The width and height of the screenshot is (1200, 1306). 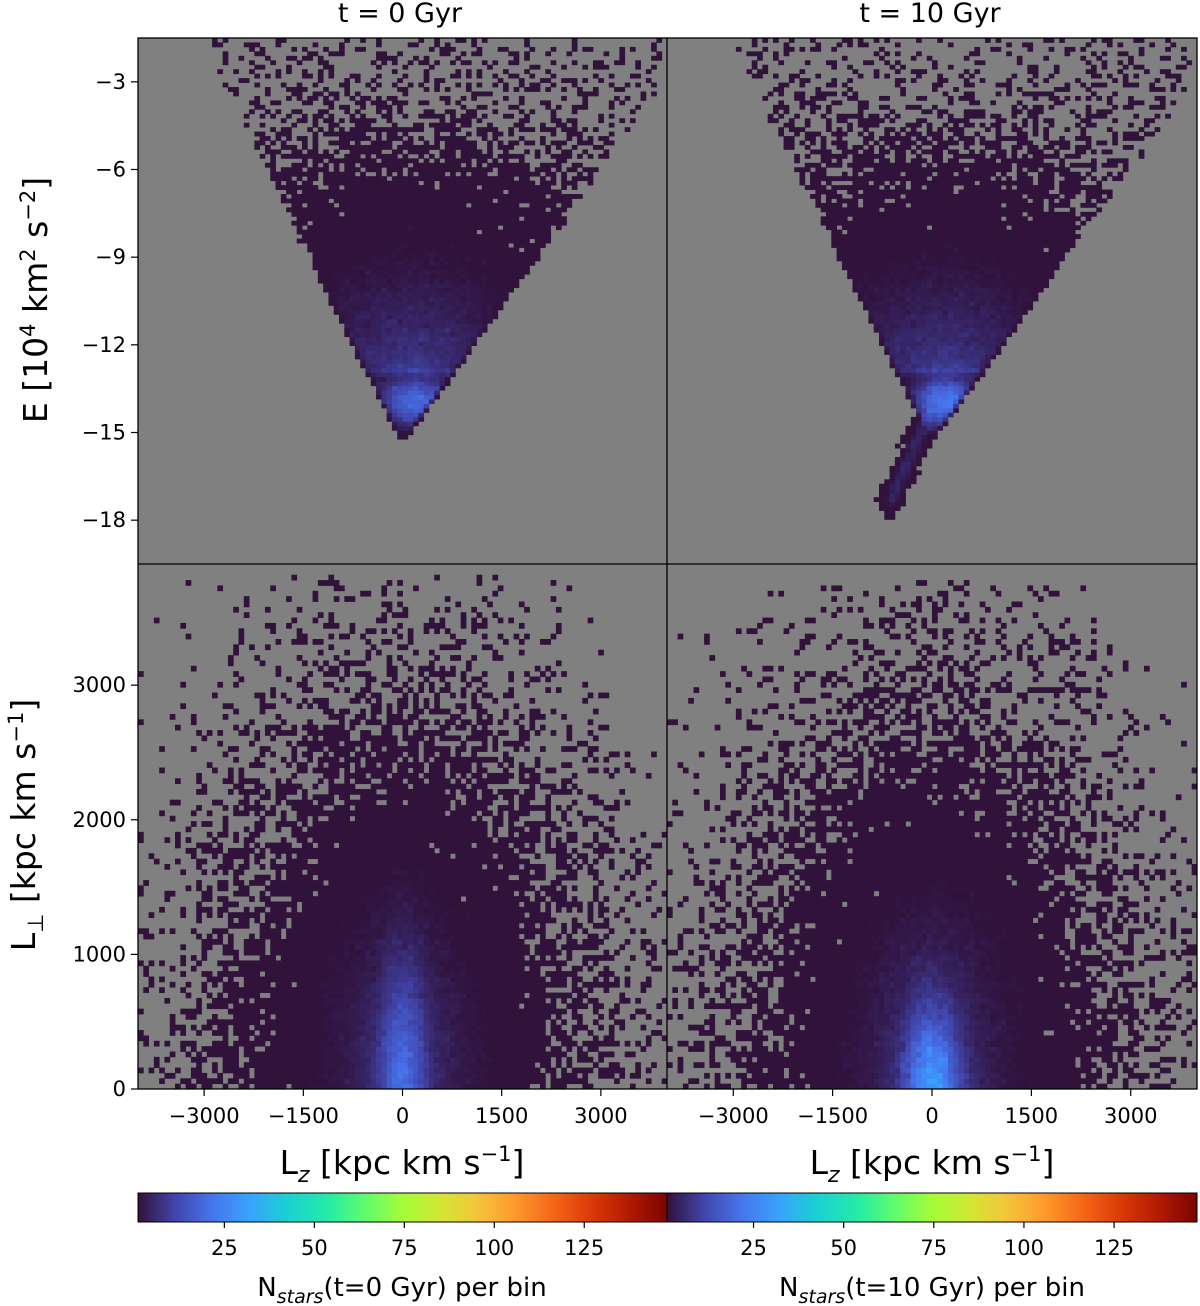 What do you see at coordinates (930, 14) in the screenshot?
I see `title-right: t = 10 Gyr` at bounding box center [930, 14].